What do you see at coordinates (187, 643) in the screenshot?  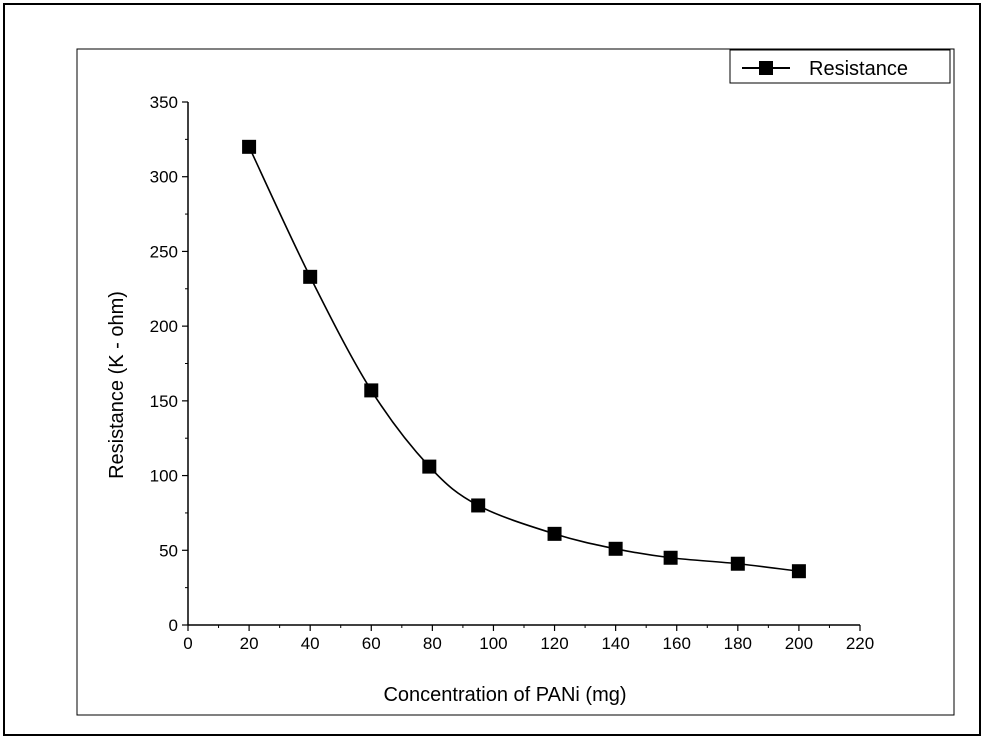 I see `x-tick-label: 0` at bounding box center [187, 643].